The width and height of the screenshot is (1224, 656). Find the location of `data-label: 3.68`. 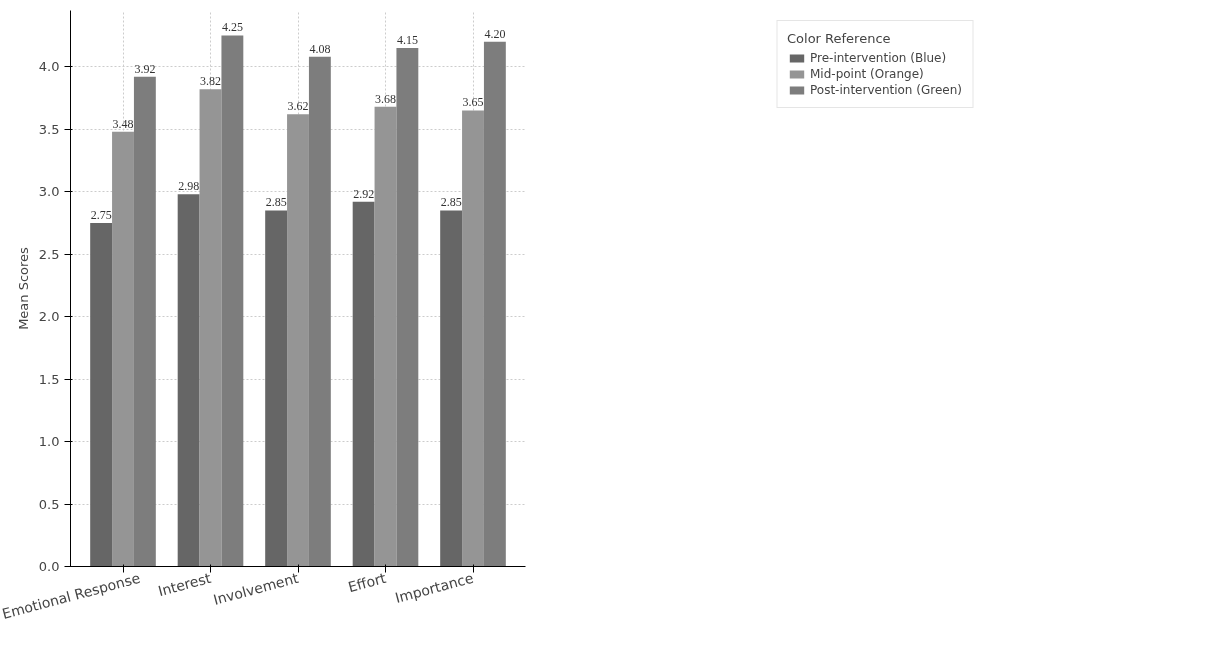

data-label: 3.68 is located at coordinates (385, 98).